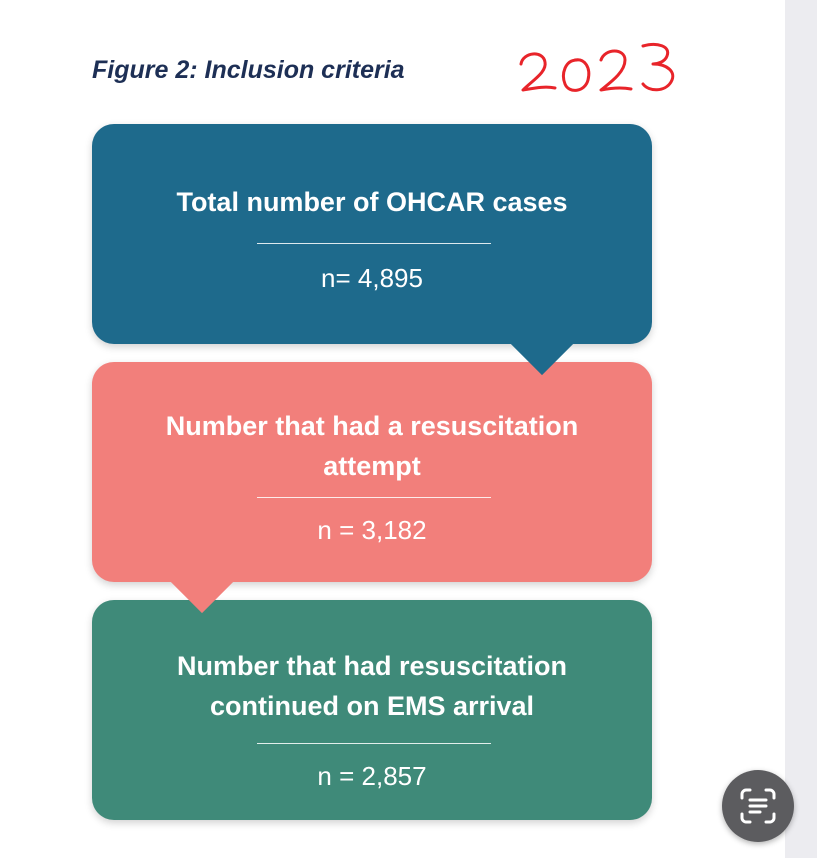  What do you see at coordinates (372, 202) in the screenshot?
I see `flow-box-label: Total number of OHCAR cases` at bounding box center [372, 202].